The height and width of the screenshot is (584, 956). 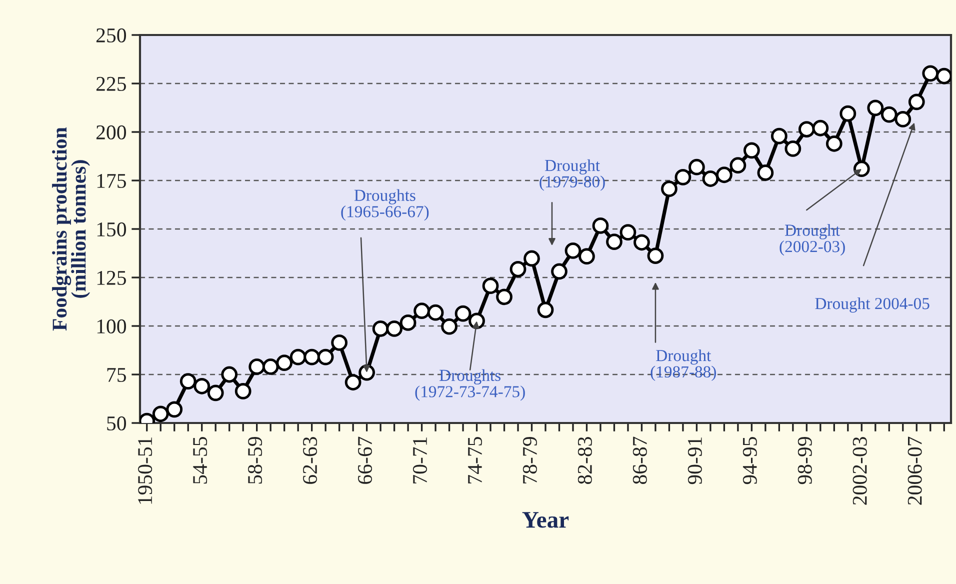 I want to click on x-tick-label: 54-55, so click(x=200, y=460).